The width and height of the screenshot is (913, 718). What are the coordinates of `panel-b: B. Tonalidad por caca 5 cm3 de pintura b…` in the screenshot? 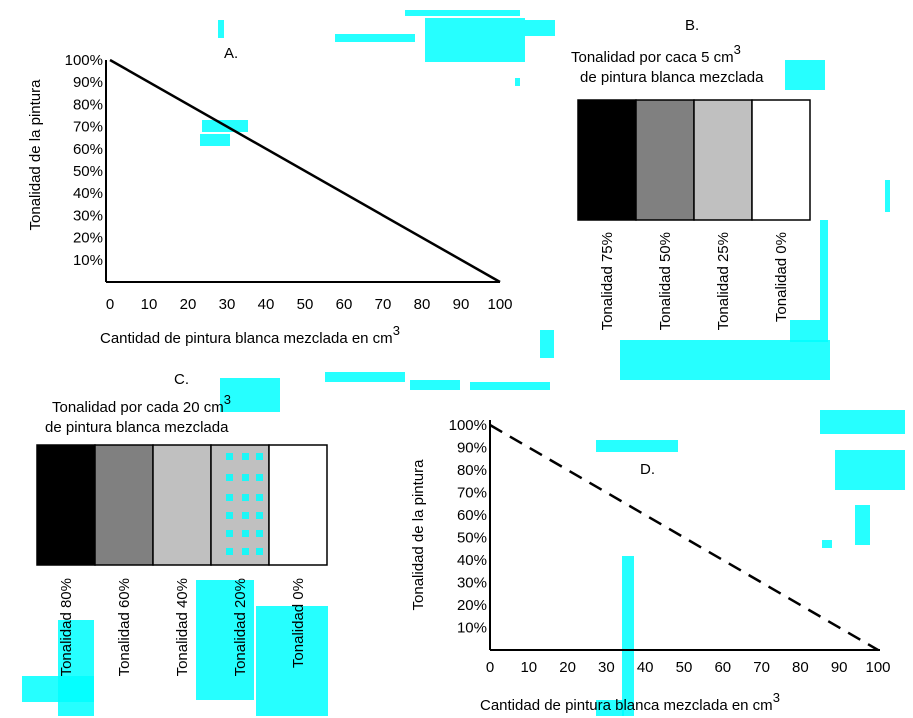 It's located at (691, 173).